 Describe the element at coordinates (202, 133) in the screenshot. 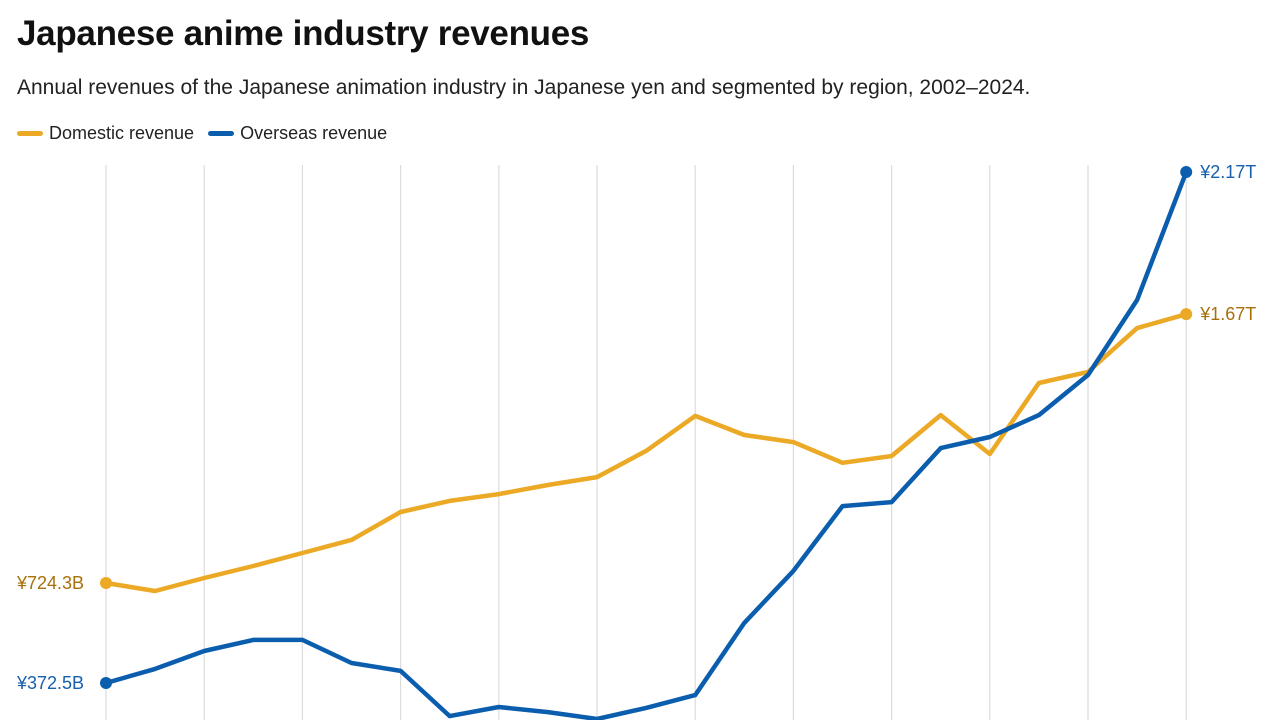

I see `legend: Domestic revenue Overseas revenue` at that location.